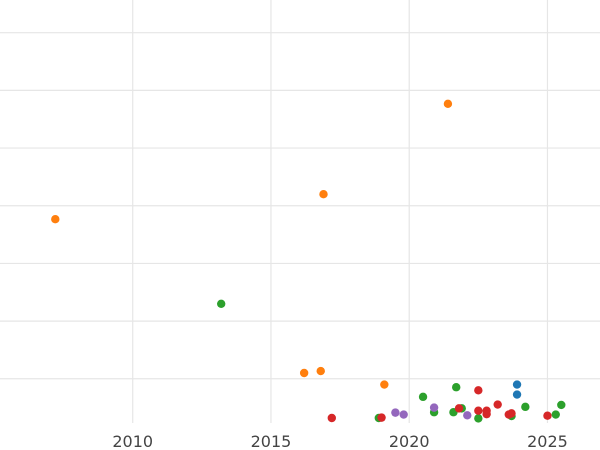 This screenshot has width=600, height=450. Describe the element at coordinates (271, 441) in the screenshot. I see `x-tick-label: 2015` at that location.